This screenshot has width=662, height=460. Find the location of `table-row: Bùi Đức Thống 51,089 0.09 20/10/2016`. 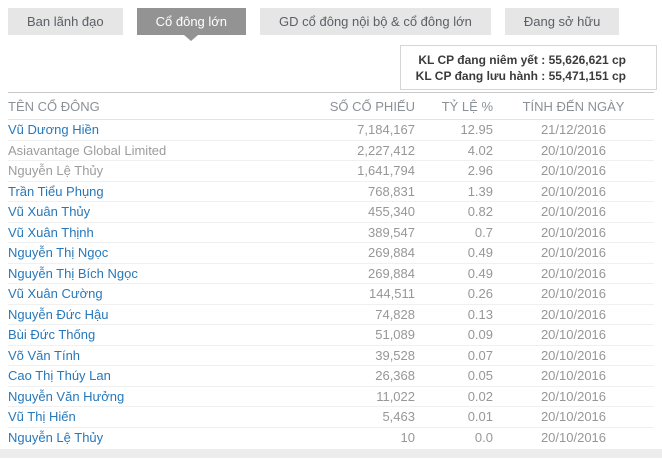

table-row: Bùi Đức Thống 51,089 0.09 20/10/2016 is located at coordinates (331, 335).